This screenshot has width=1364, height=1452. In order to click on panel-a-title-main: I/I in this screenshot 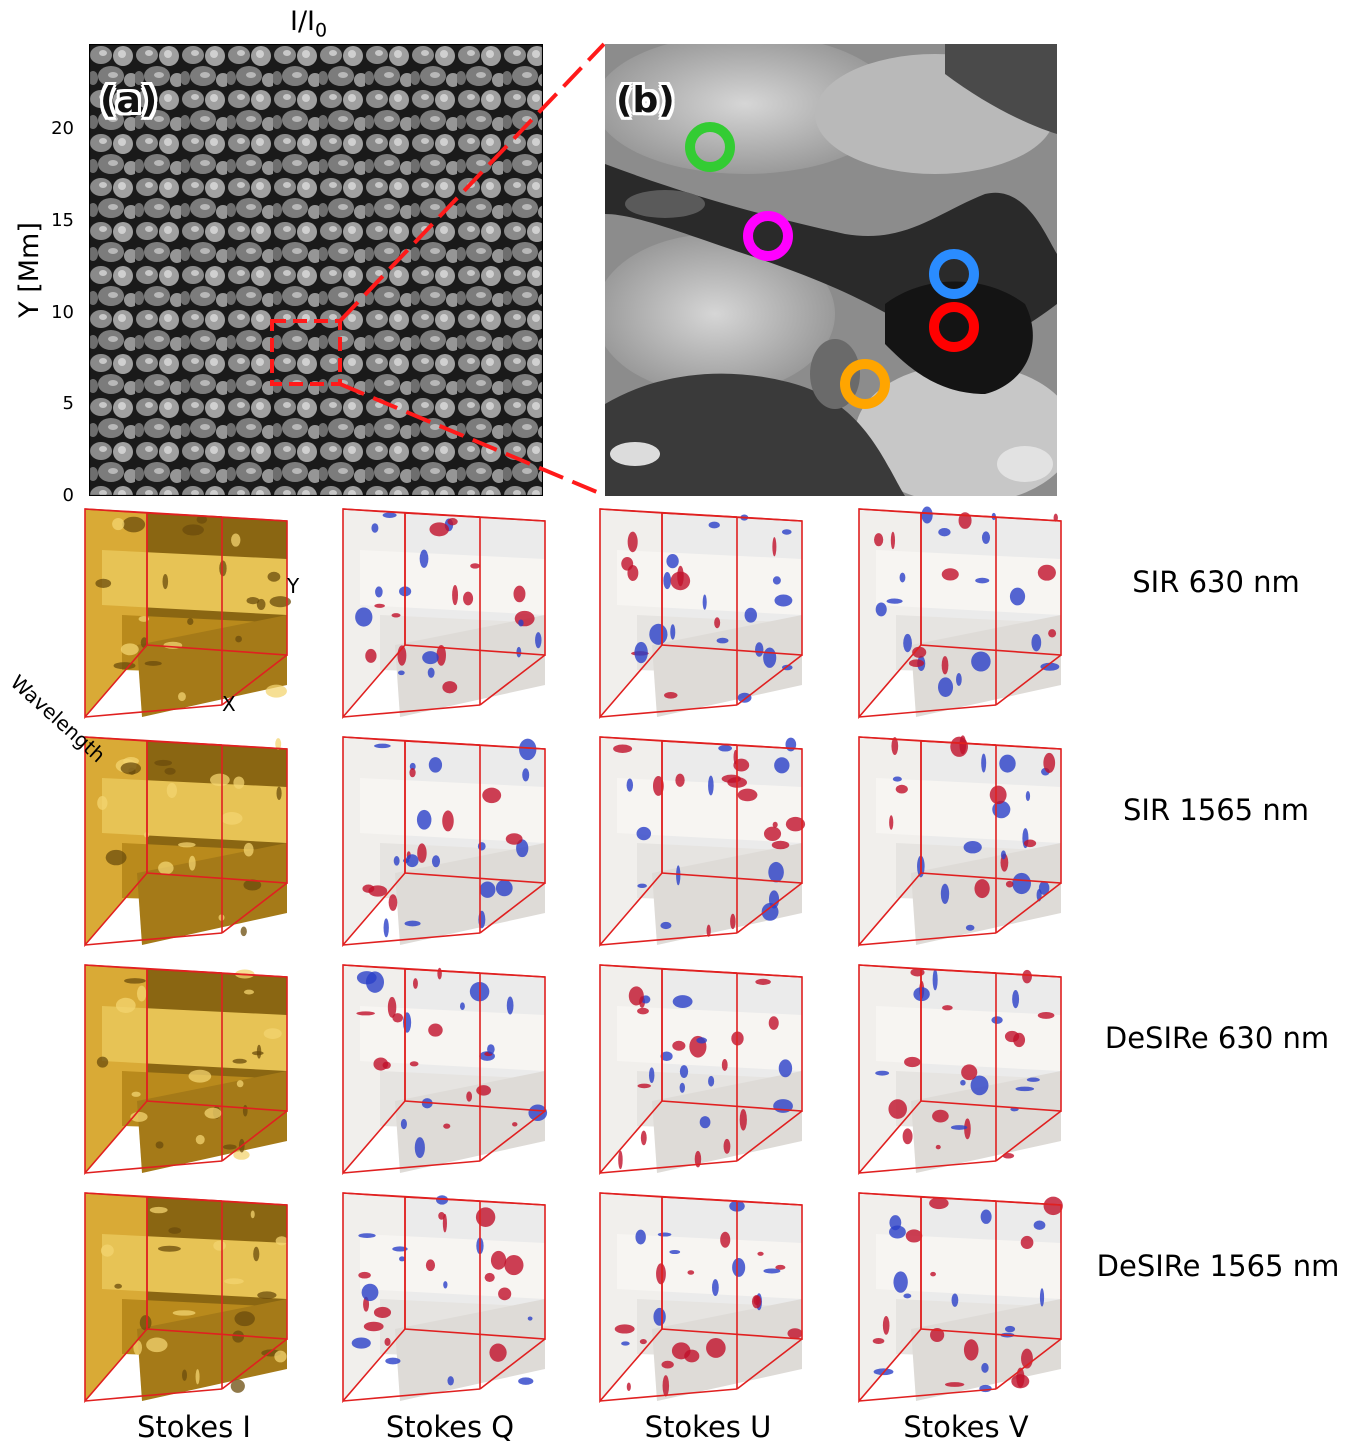, I will do `click(303, 21)`.